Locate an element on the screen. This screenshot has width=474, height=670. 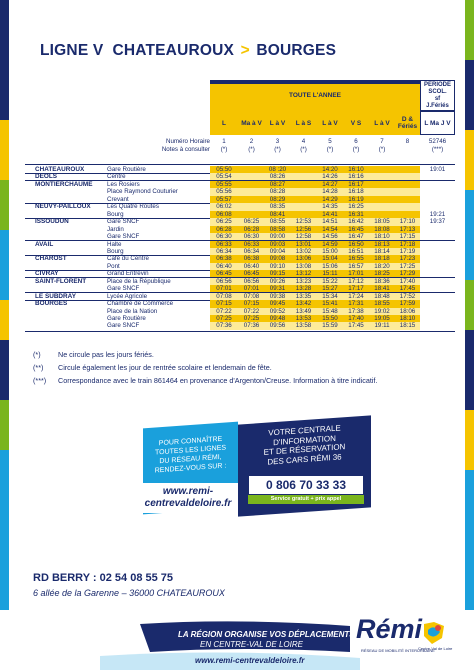
note-mark: (**) is located at coordinates (38, 367).